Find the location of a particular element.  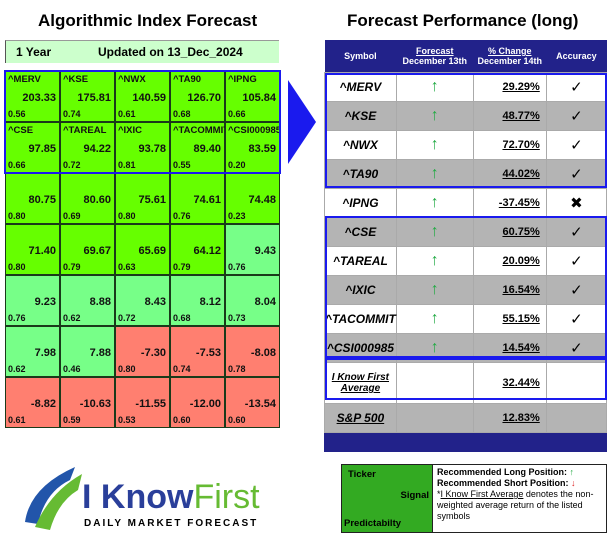

cell-predictability: 0.81 is located at coordinates (127, 165).